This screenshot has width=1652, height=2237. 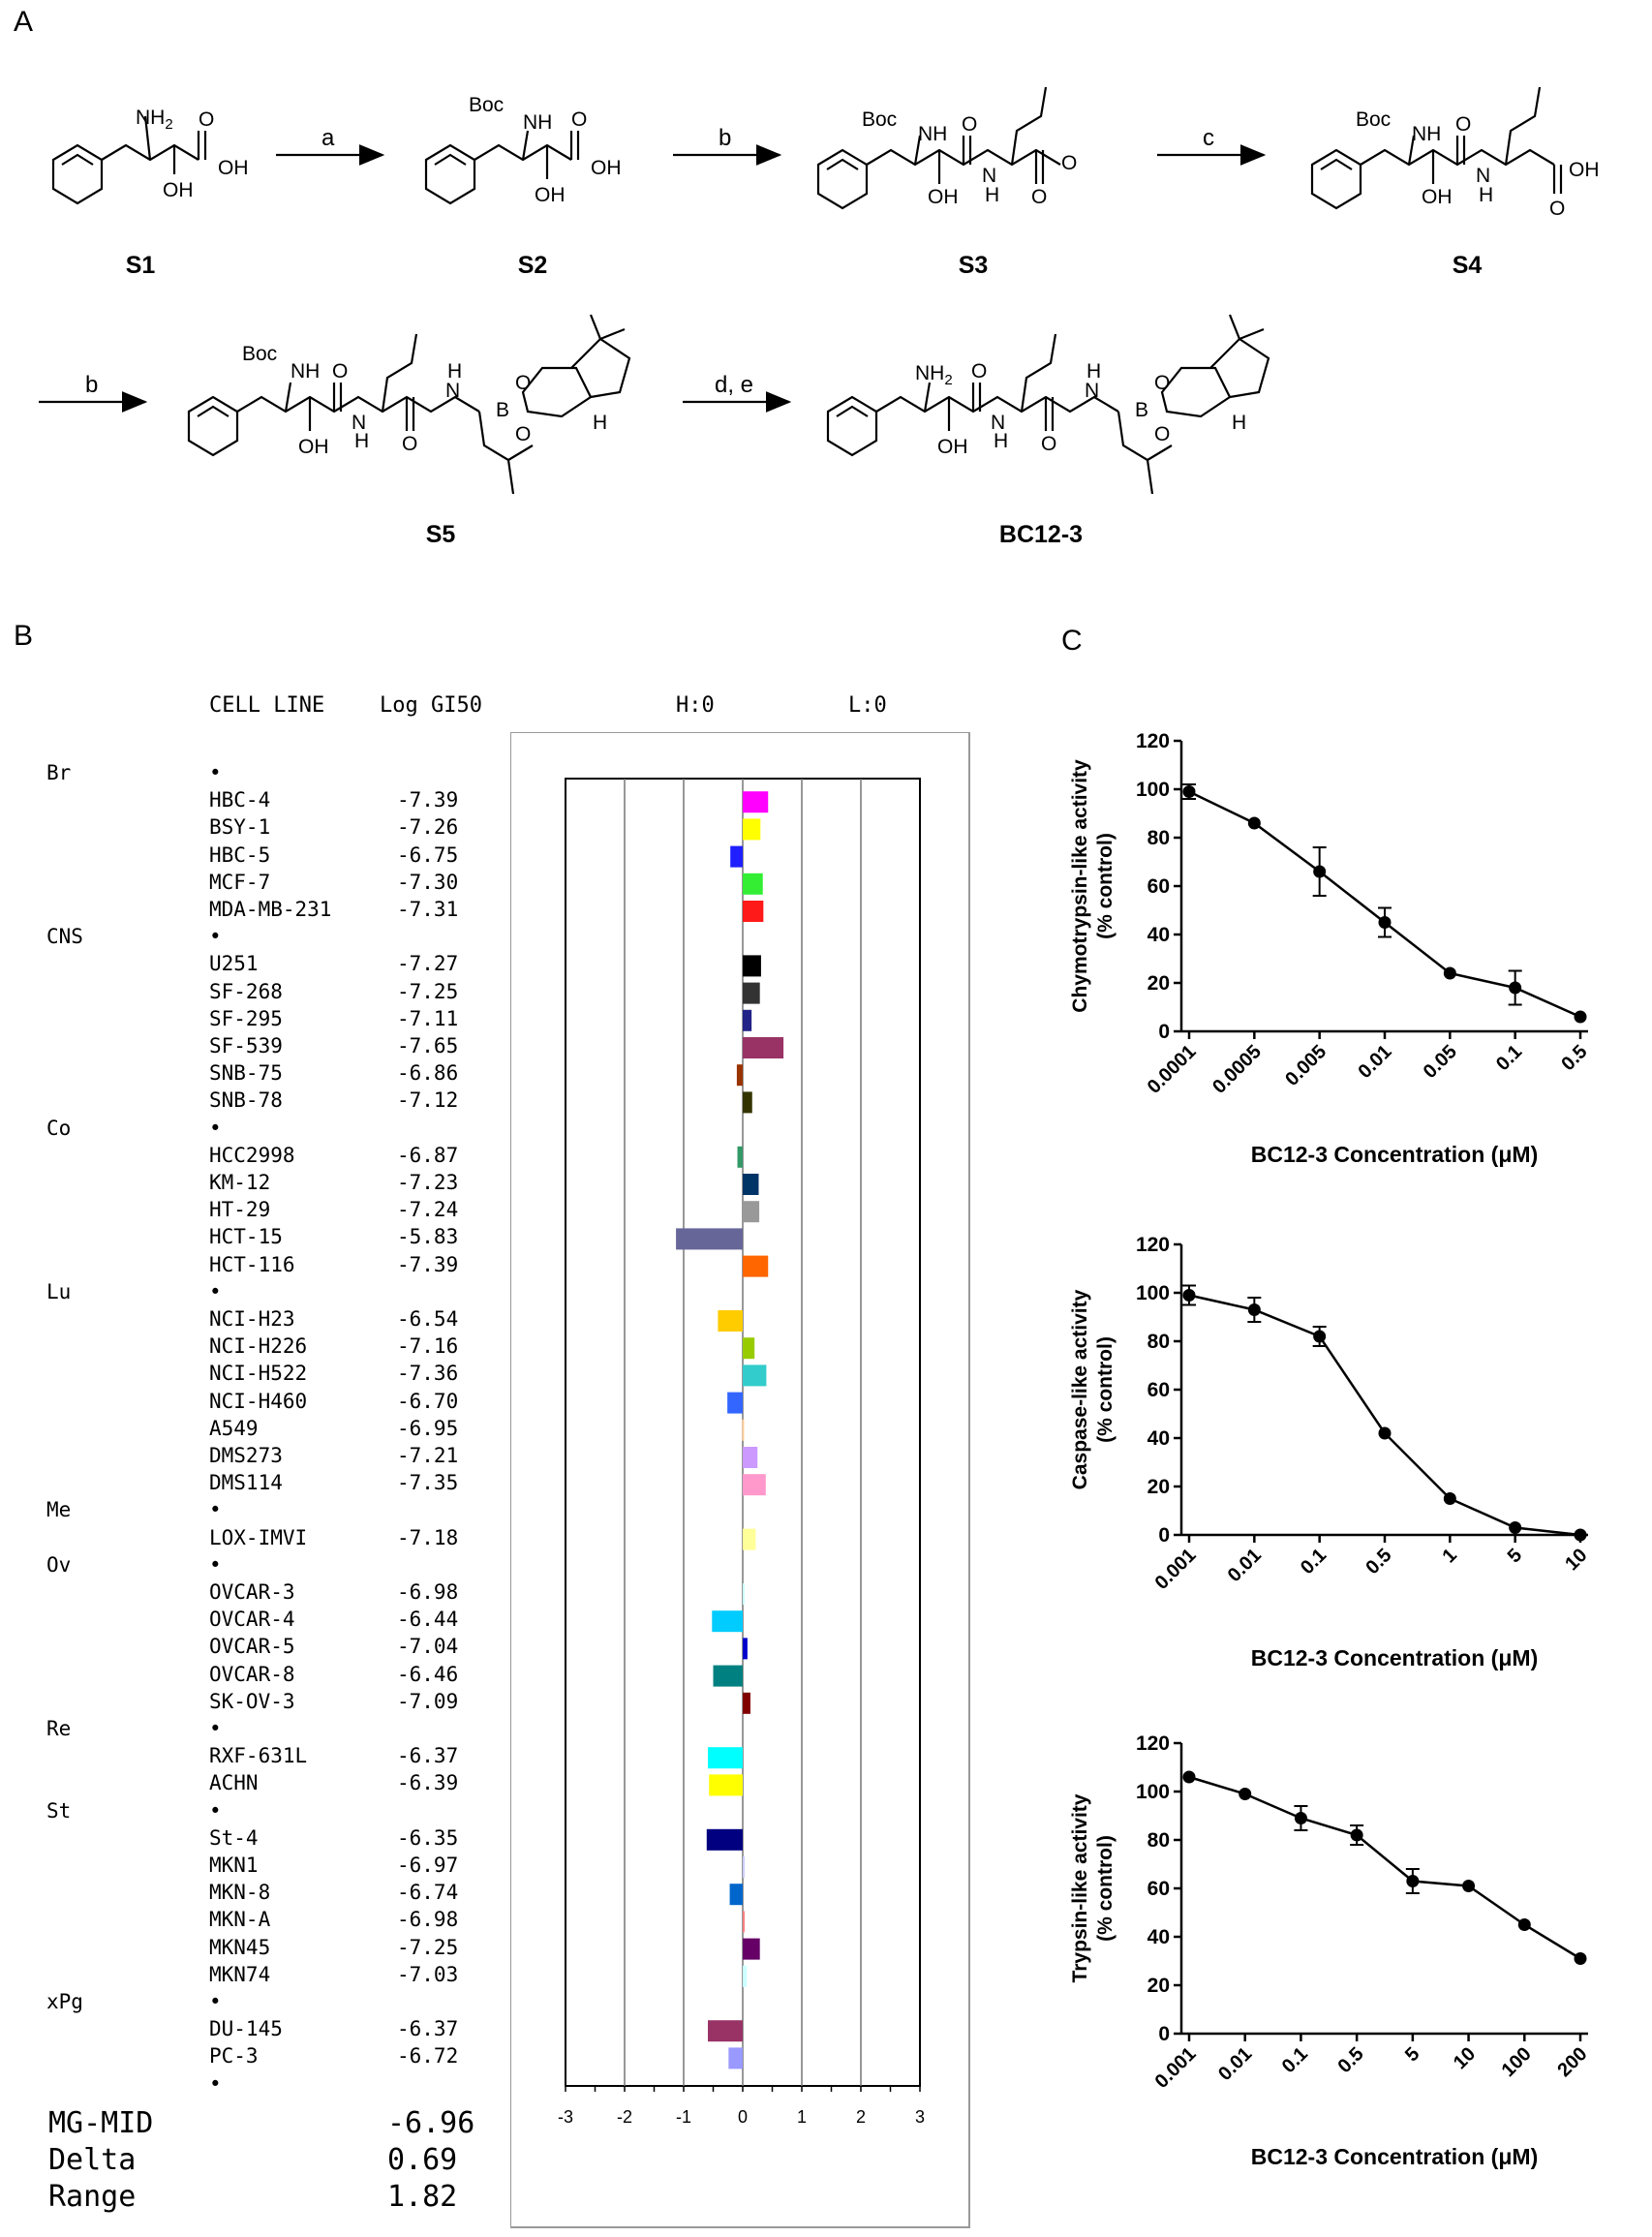 I want to click on summary-label: MG-MID, so click(x=101, y=2123).